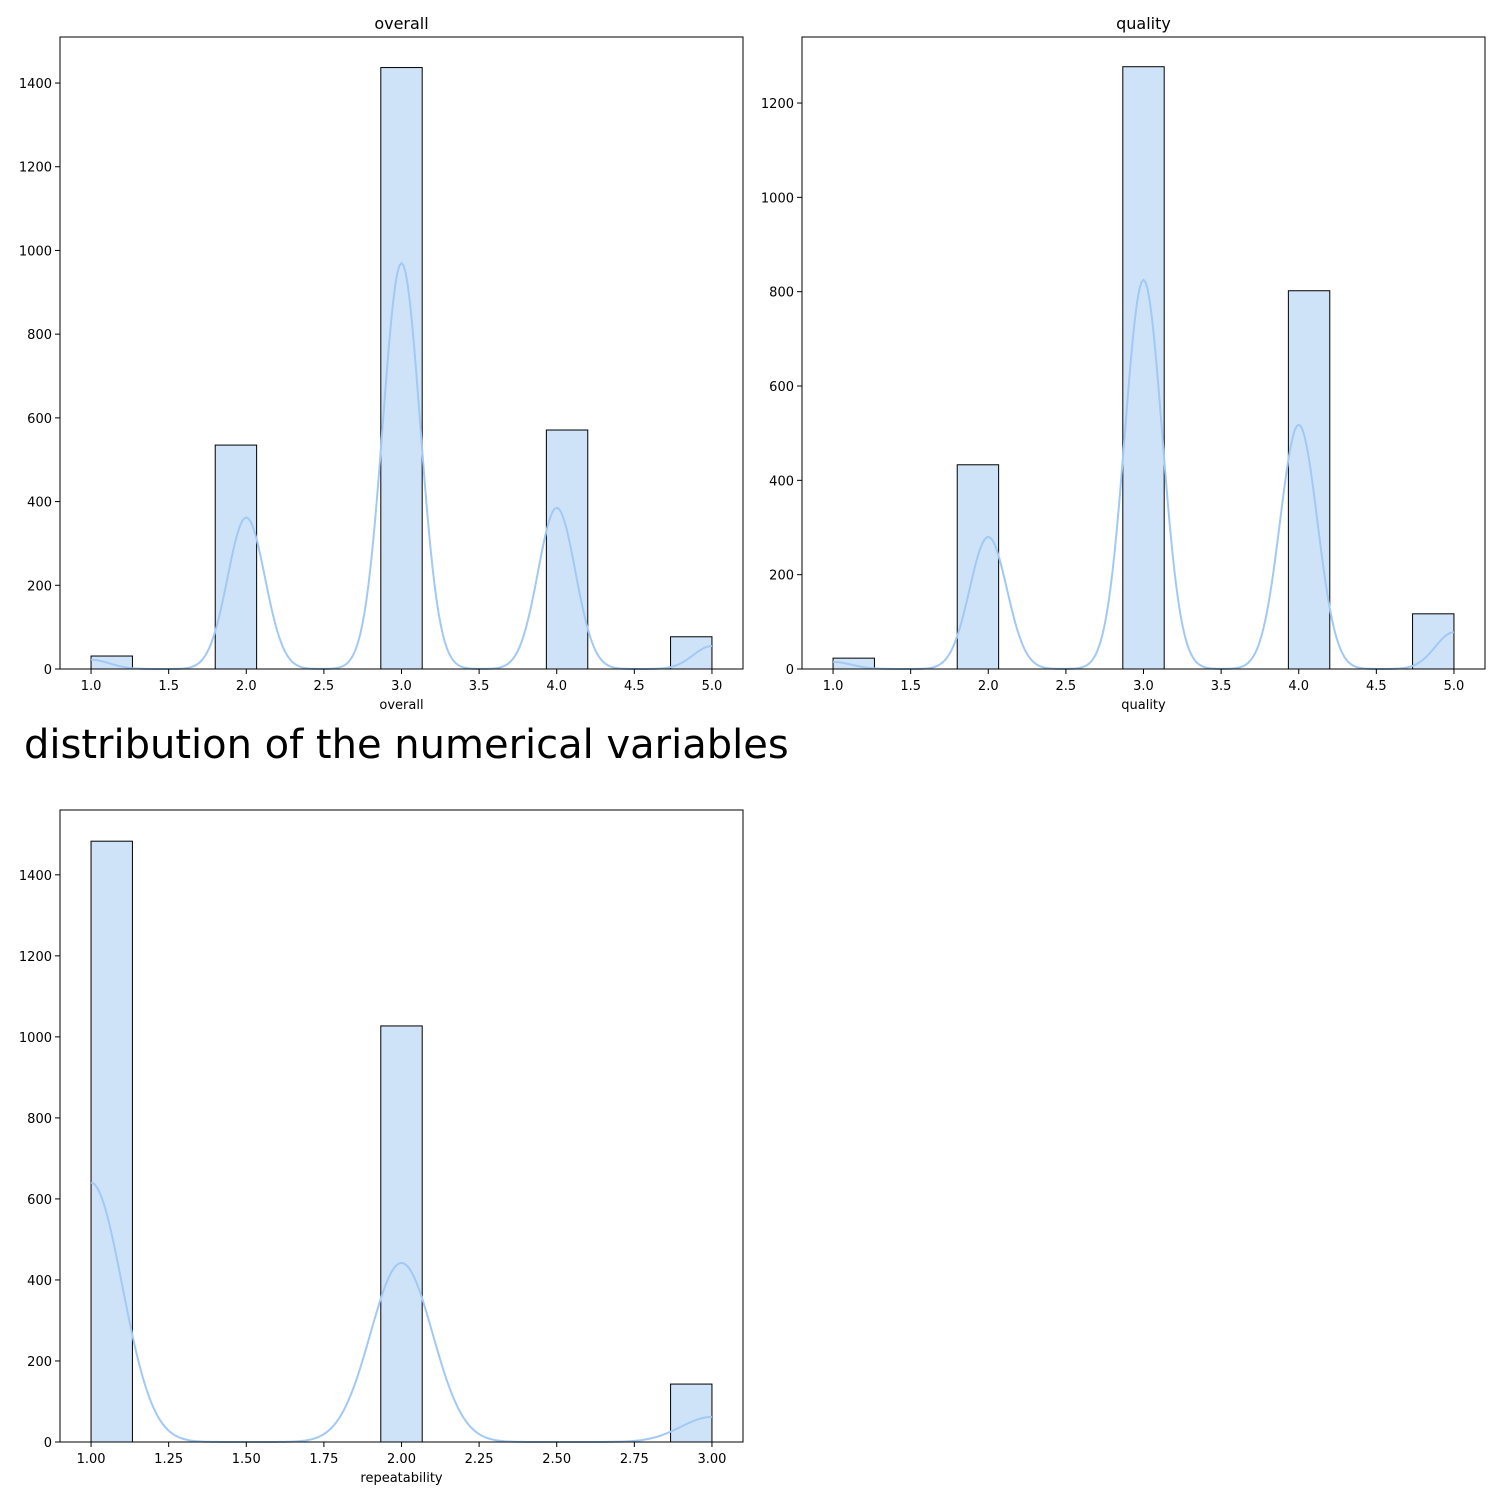 Image resolution: width=1500 pixels, height=1500 pixels. Describe the element at coordinates (401, 1478) in the screenshot. I see `repeatability-x-axis-label: repeatability` at that location.